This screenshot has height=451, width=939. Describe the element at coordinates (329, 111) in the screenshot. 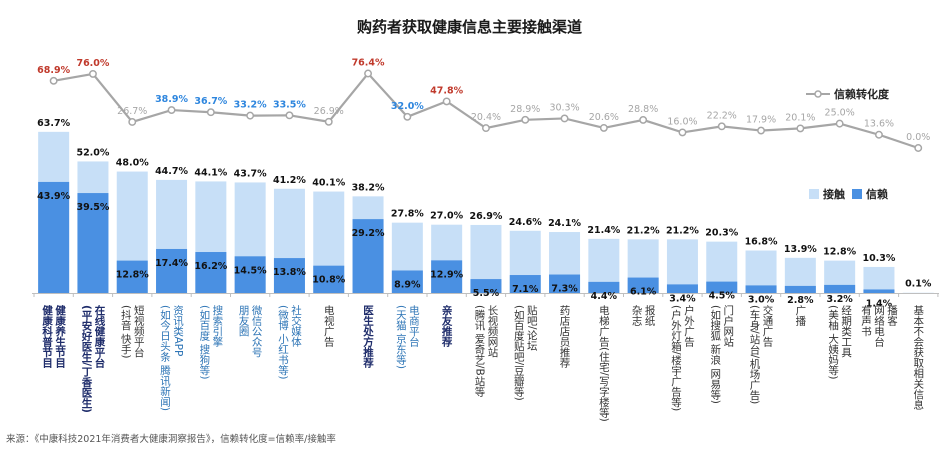

I see `conversion-value-label: 26.9%` at that location.